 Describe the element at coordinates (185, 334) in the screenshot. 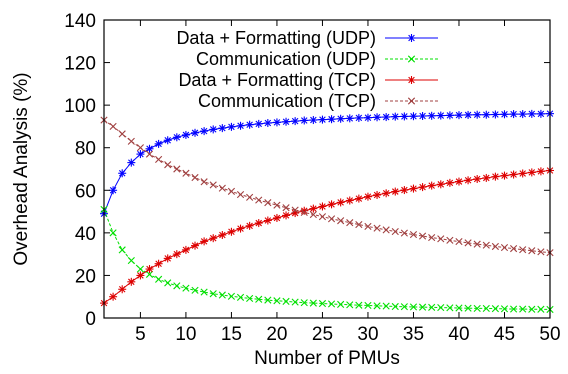

I see `x-tick-label: 10` at that location.